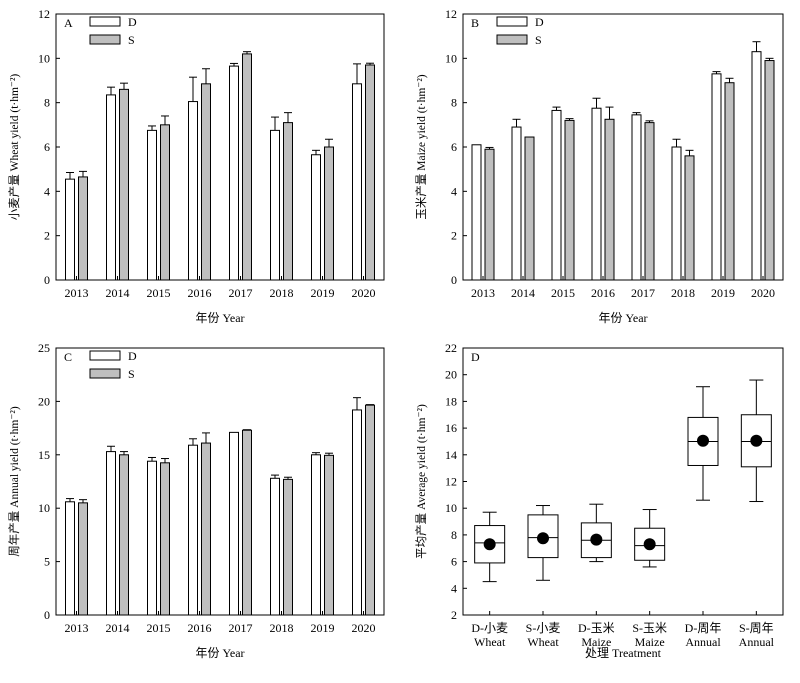 This screenshot has height=683, width=800. Describe the element at coordinates (756, 628) in the screenshot. I see `x-tick-label: S-周年` at that location.